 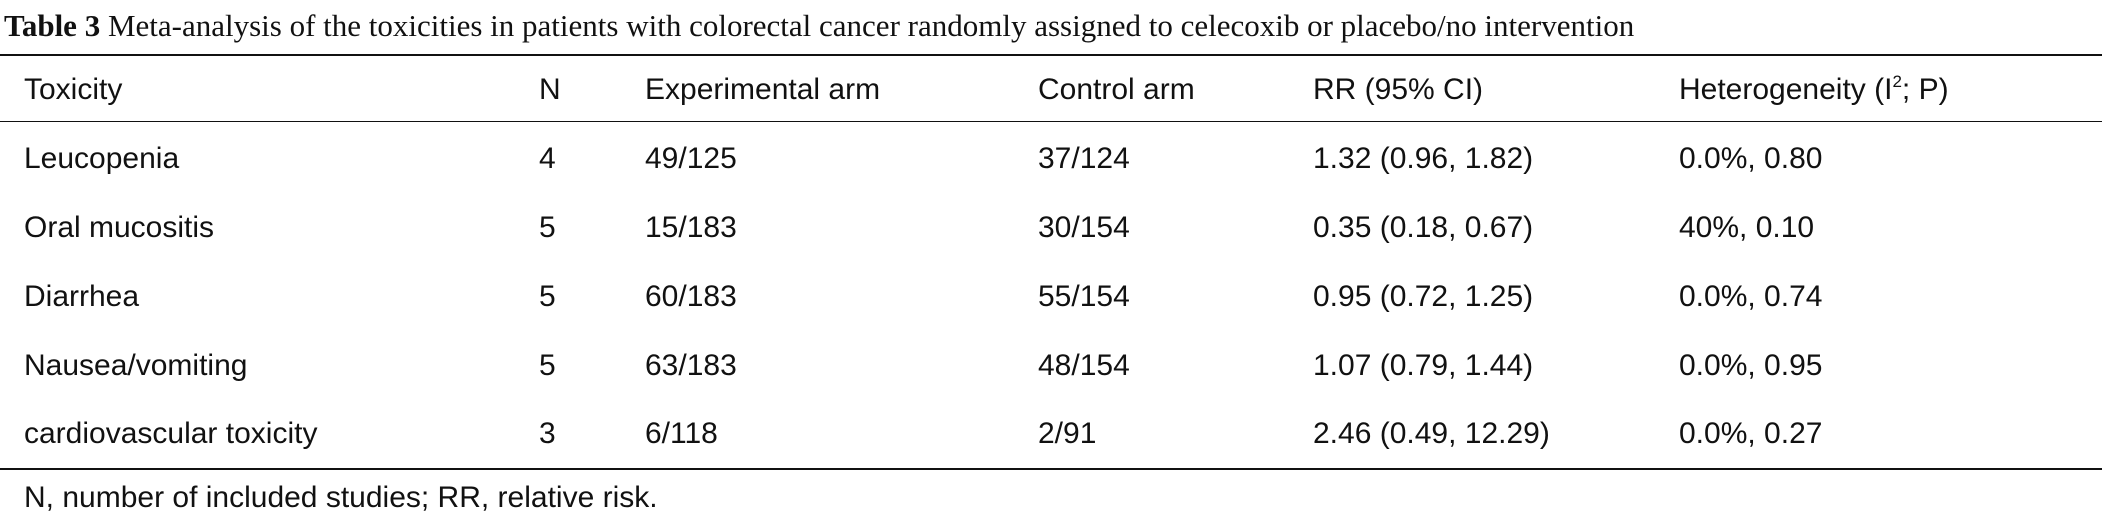 What do you see at coordinates (547, 158) in the screenshot?
I see `cell-n: 4` at bounding box center [547, 158].